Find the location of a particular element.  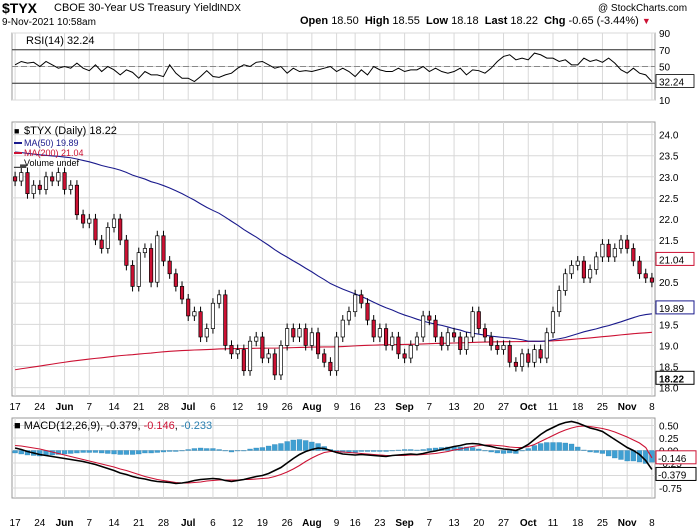

x-tick-label: Oct is located at coordinates (528, 523).